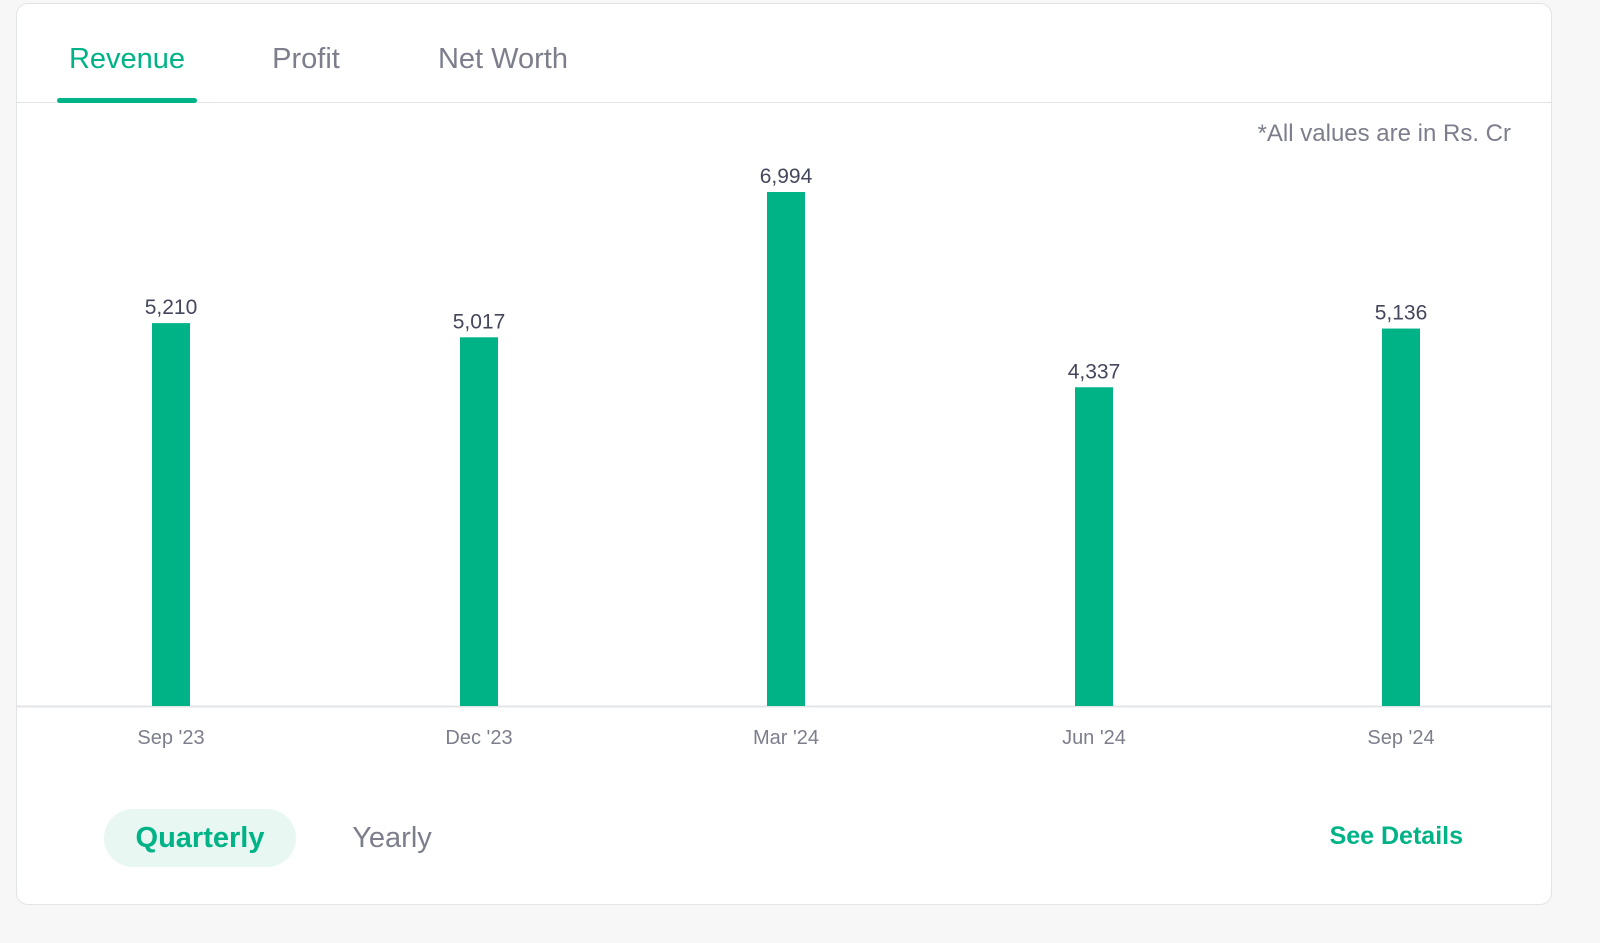 The image size is (1600, 943). Describe the element at coordinates (127, 59) in the screenshot. I see `tab-revenue-label: Revenue` at that location.